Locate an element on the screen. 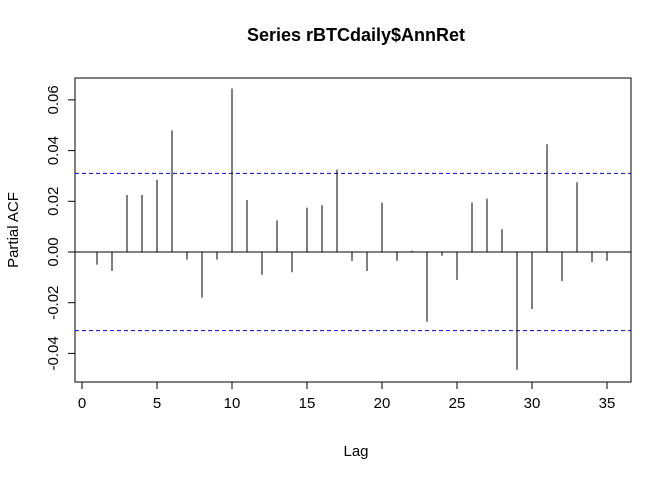 The image size is (672, 480). x-axis-label: Lag is located at coordinates (355, 451).